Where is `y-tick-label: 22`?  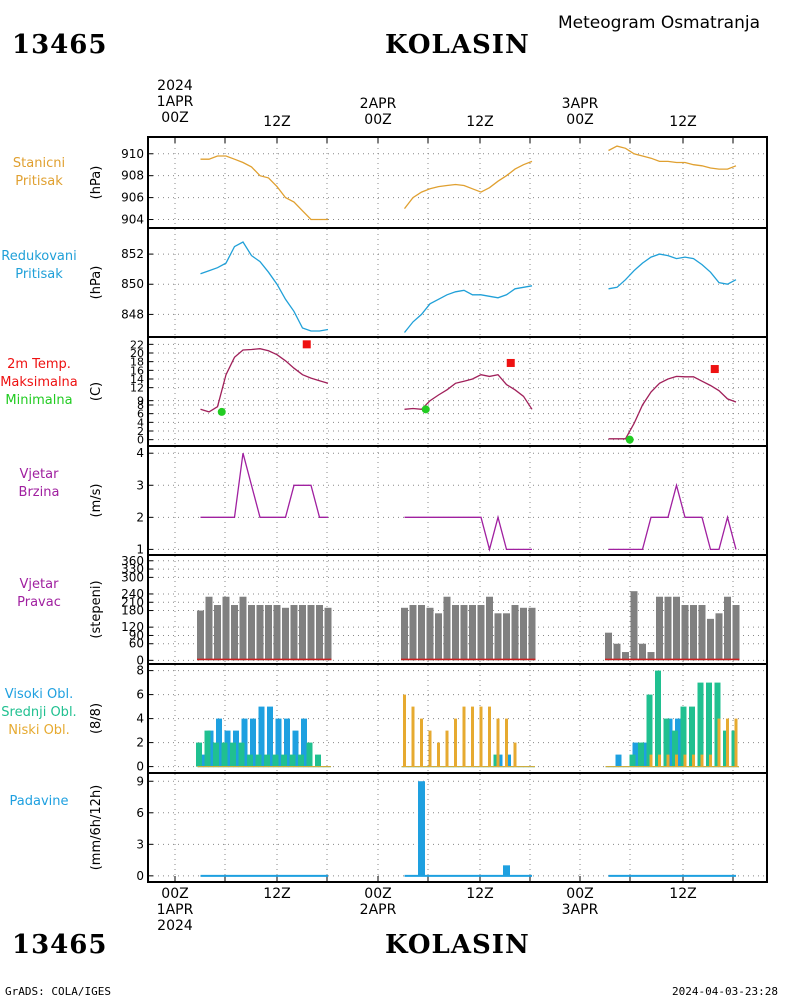 y-tick-label: 22 is located at coordinates (137, 344).